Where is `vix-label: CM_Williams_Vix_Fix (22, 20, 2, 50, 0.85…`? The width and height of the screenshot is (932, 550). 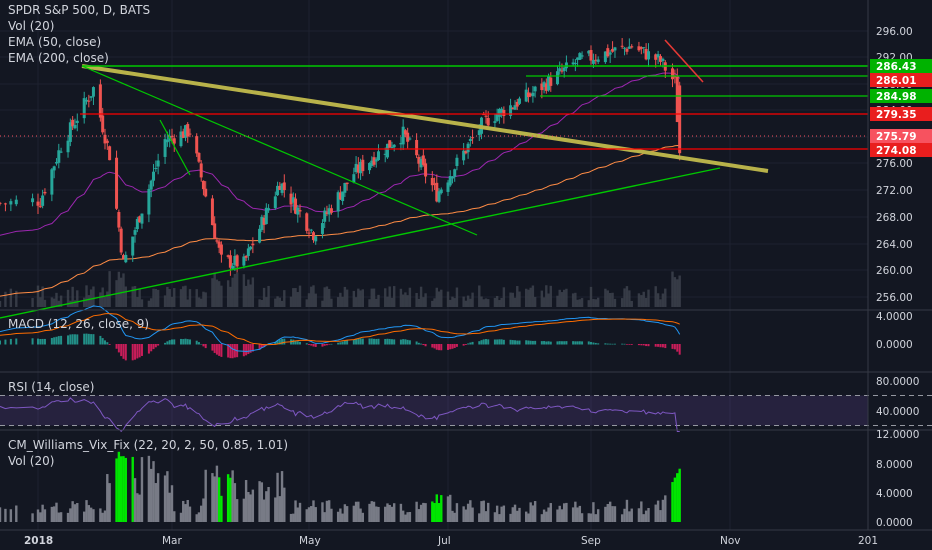
vix-label: CM_Williams_Vix_Fix (22, 20, 2, 50, 0.85… is located at coordinates (148, 445).